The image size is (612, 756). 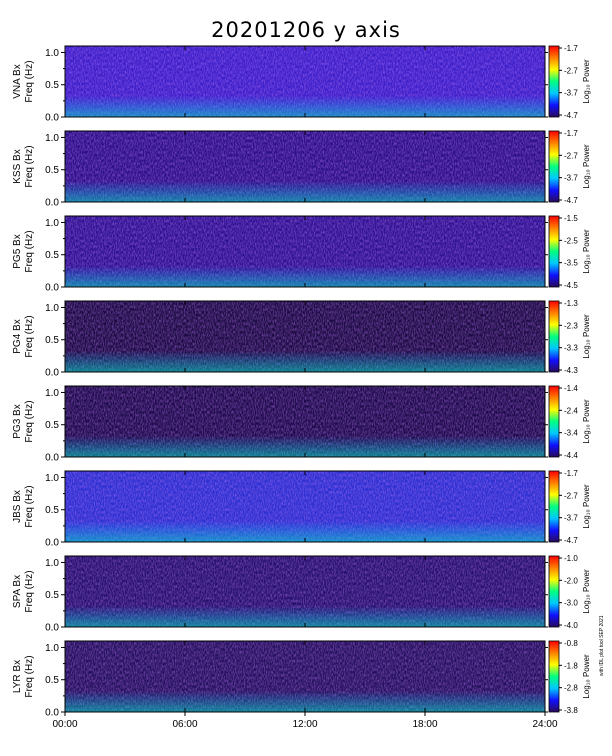 I want to click on x-tick-label: 06:00, so click(x=184, y=724).